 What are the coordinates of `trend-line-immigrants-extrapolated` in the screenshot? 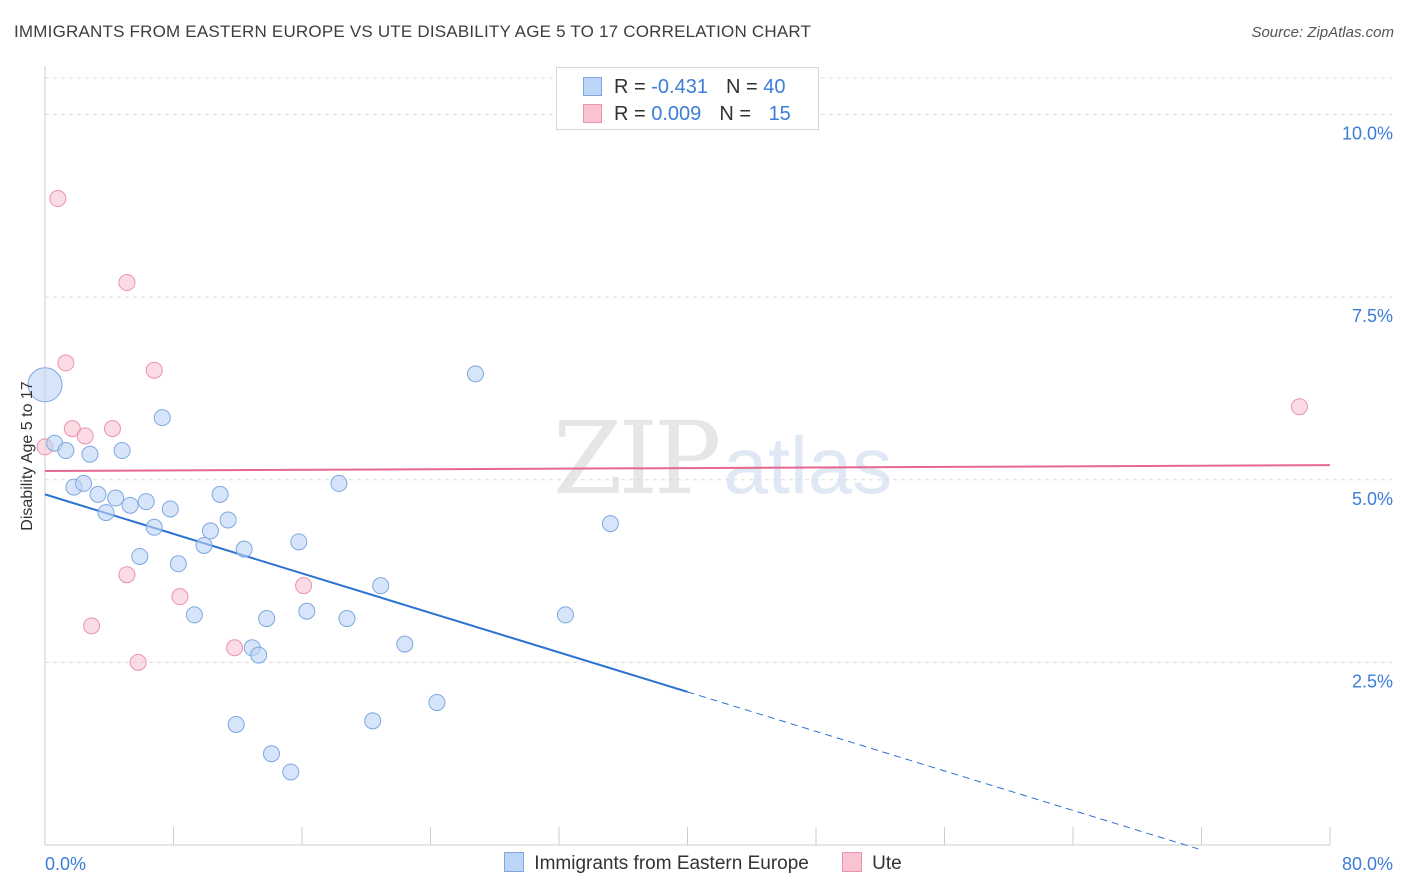 It's located at (943, 770).